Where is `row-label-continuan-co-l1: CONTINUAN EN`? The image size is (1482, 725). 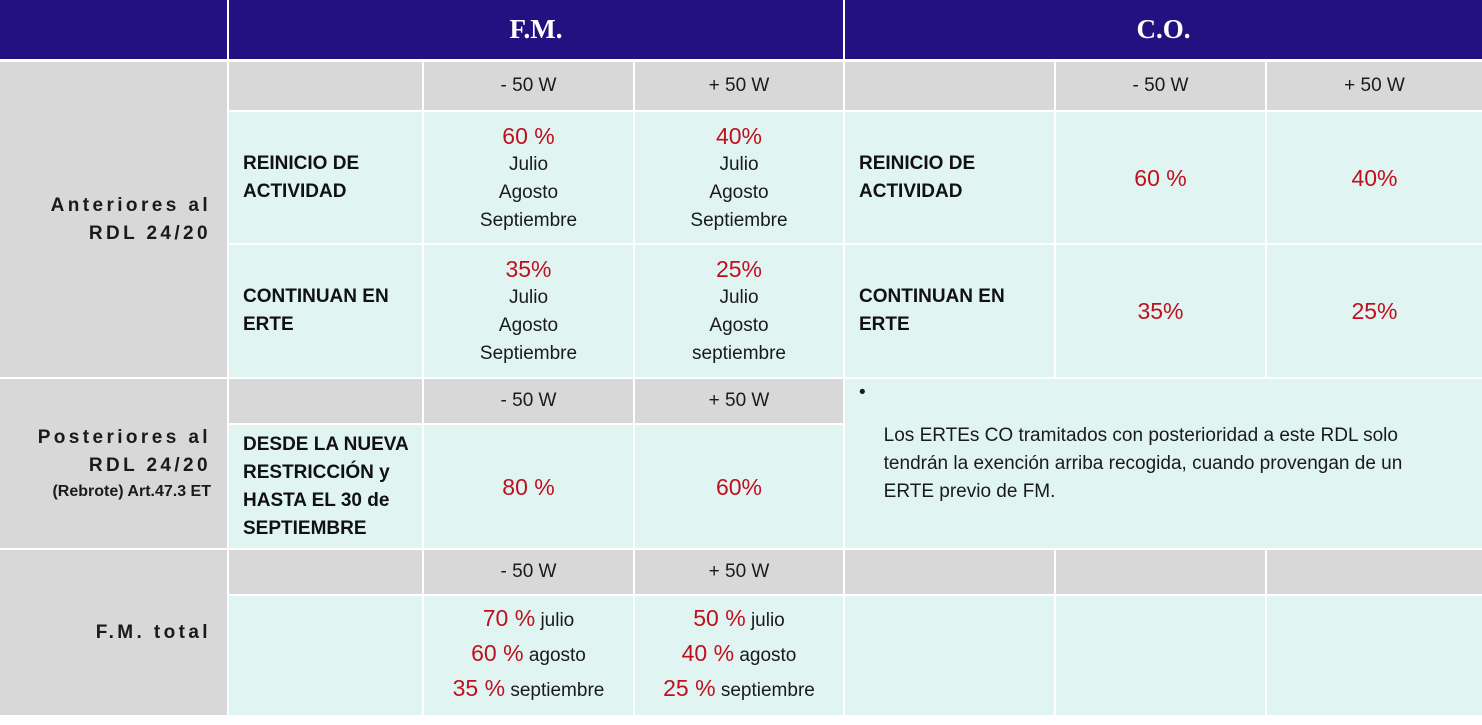
row-label-continuan-co-l1: CONTINUAN EN is located at coordinates (932, 296).